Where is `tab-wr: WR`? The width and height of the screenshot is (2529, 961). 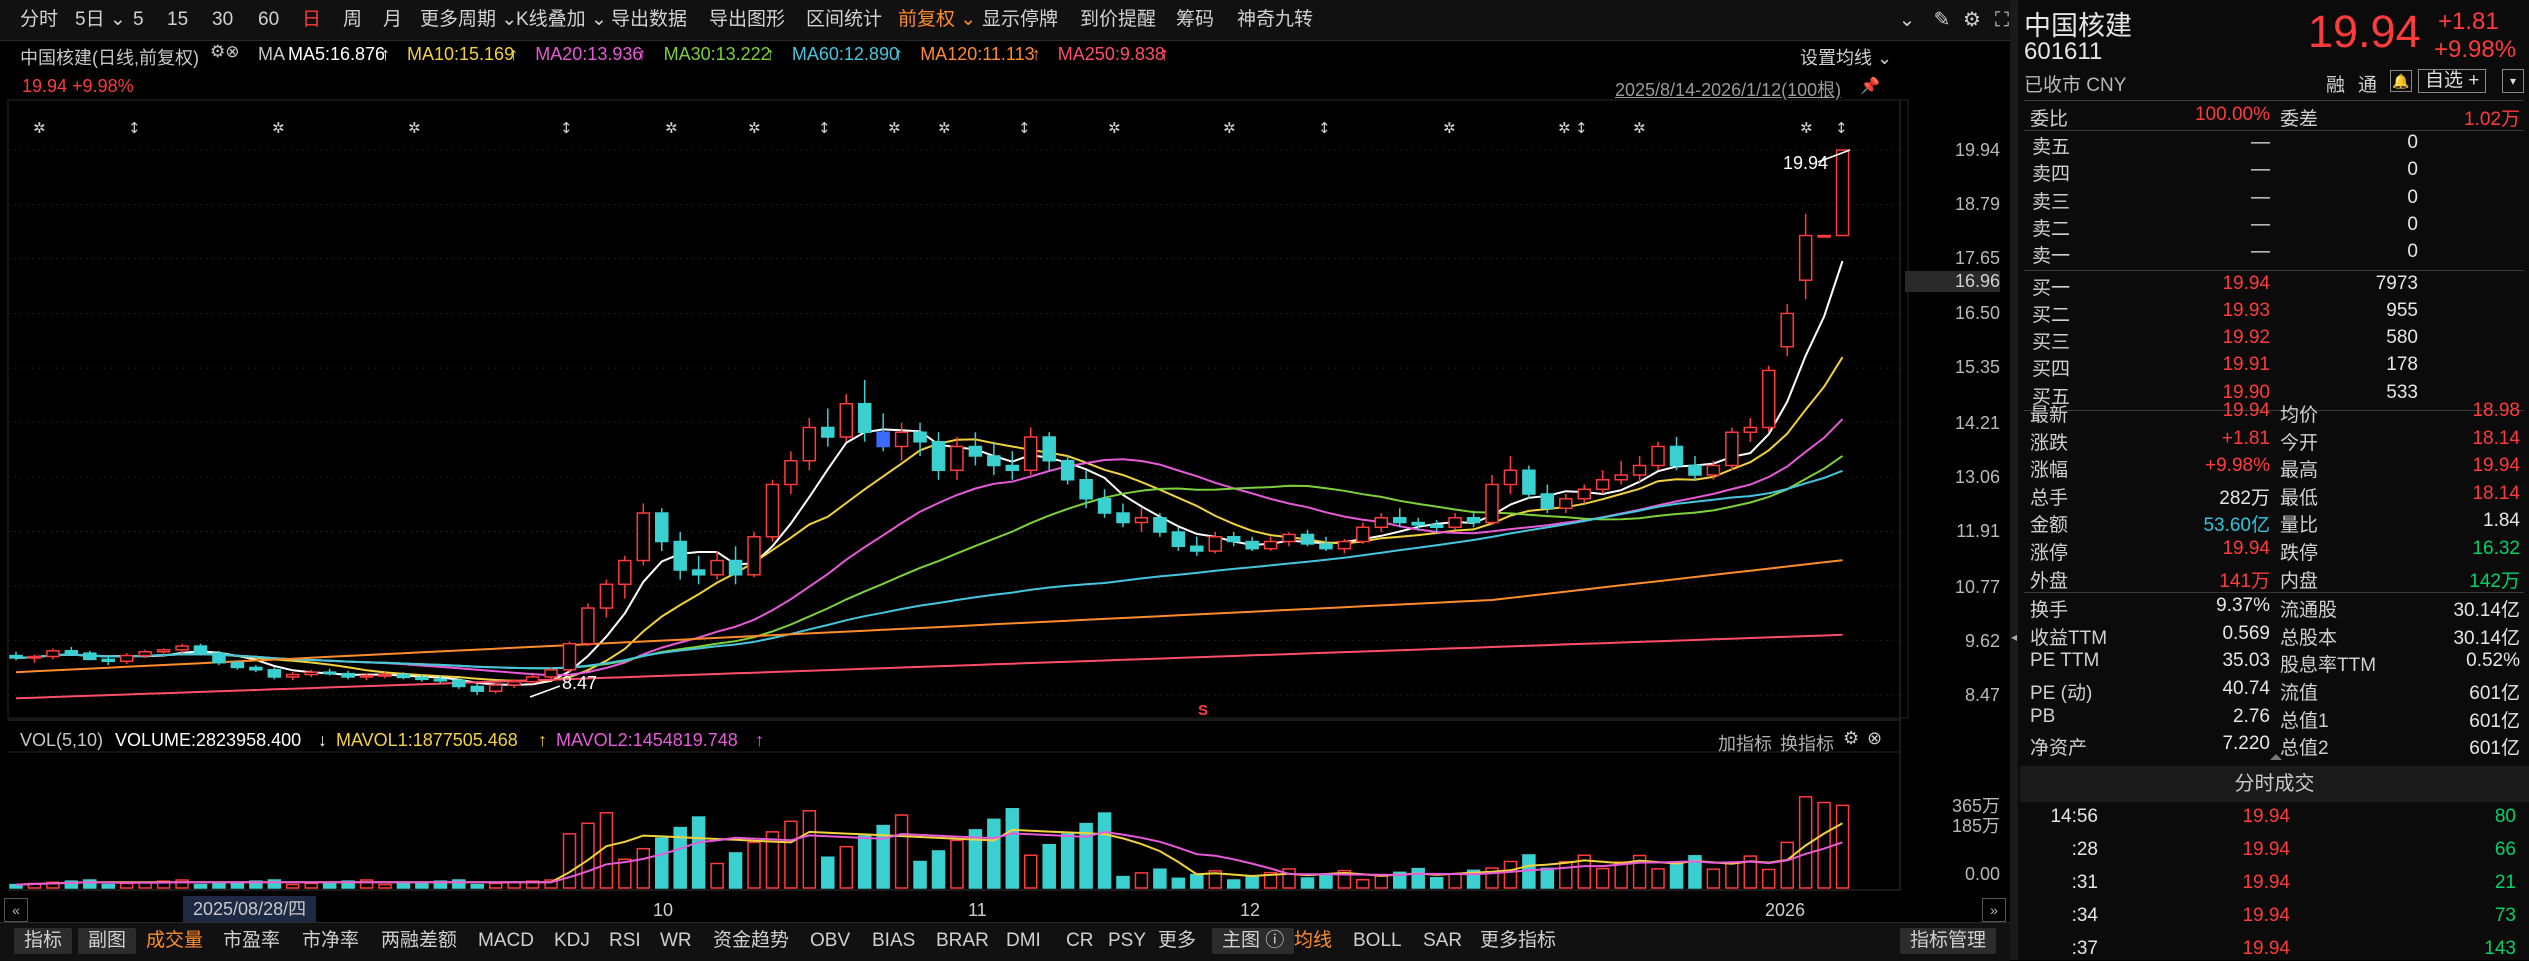
tab-wr: WR is located at coordinates (676, 940).